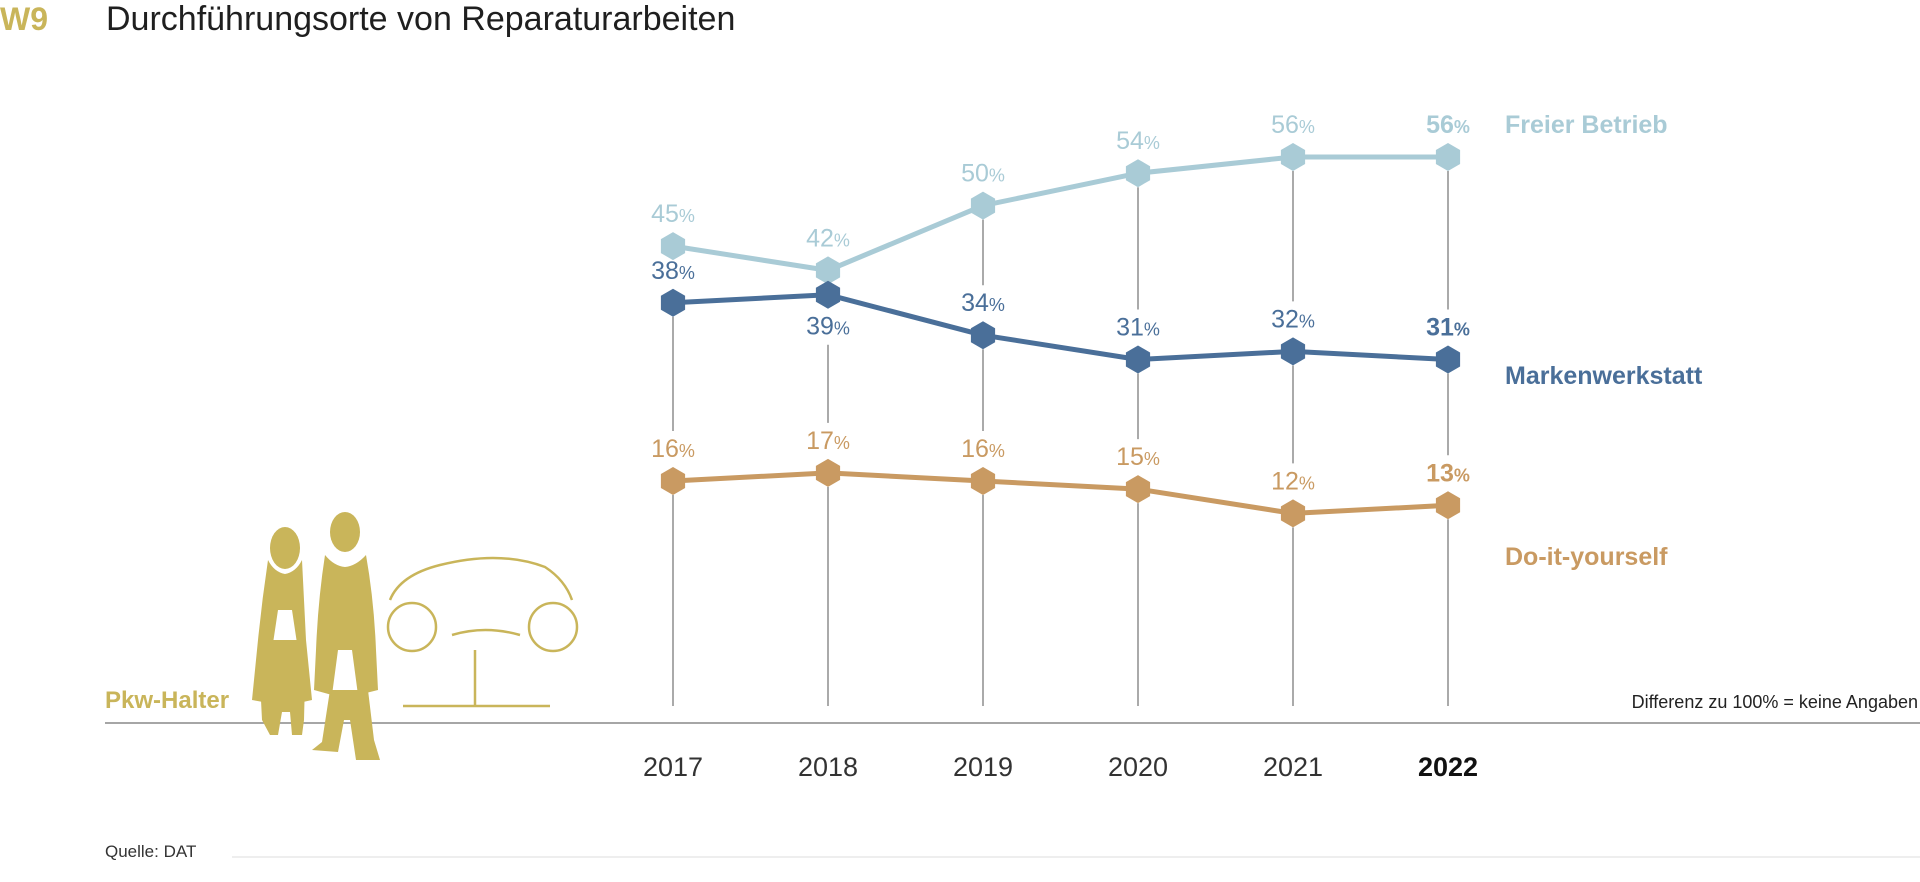  What do you see at coordinates (150, 851) in the screenshot?
I see `source-text: Quelle: DAT` at bounding box center [150, 851].